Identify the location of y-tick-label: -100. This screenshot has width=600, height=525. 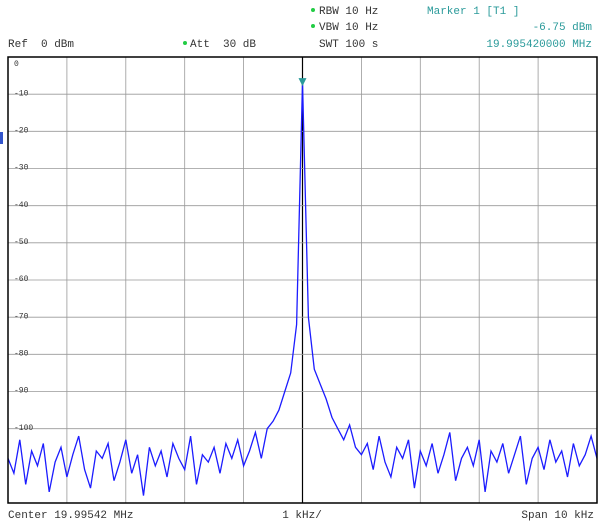
(23, 428).